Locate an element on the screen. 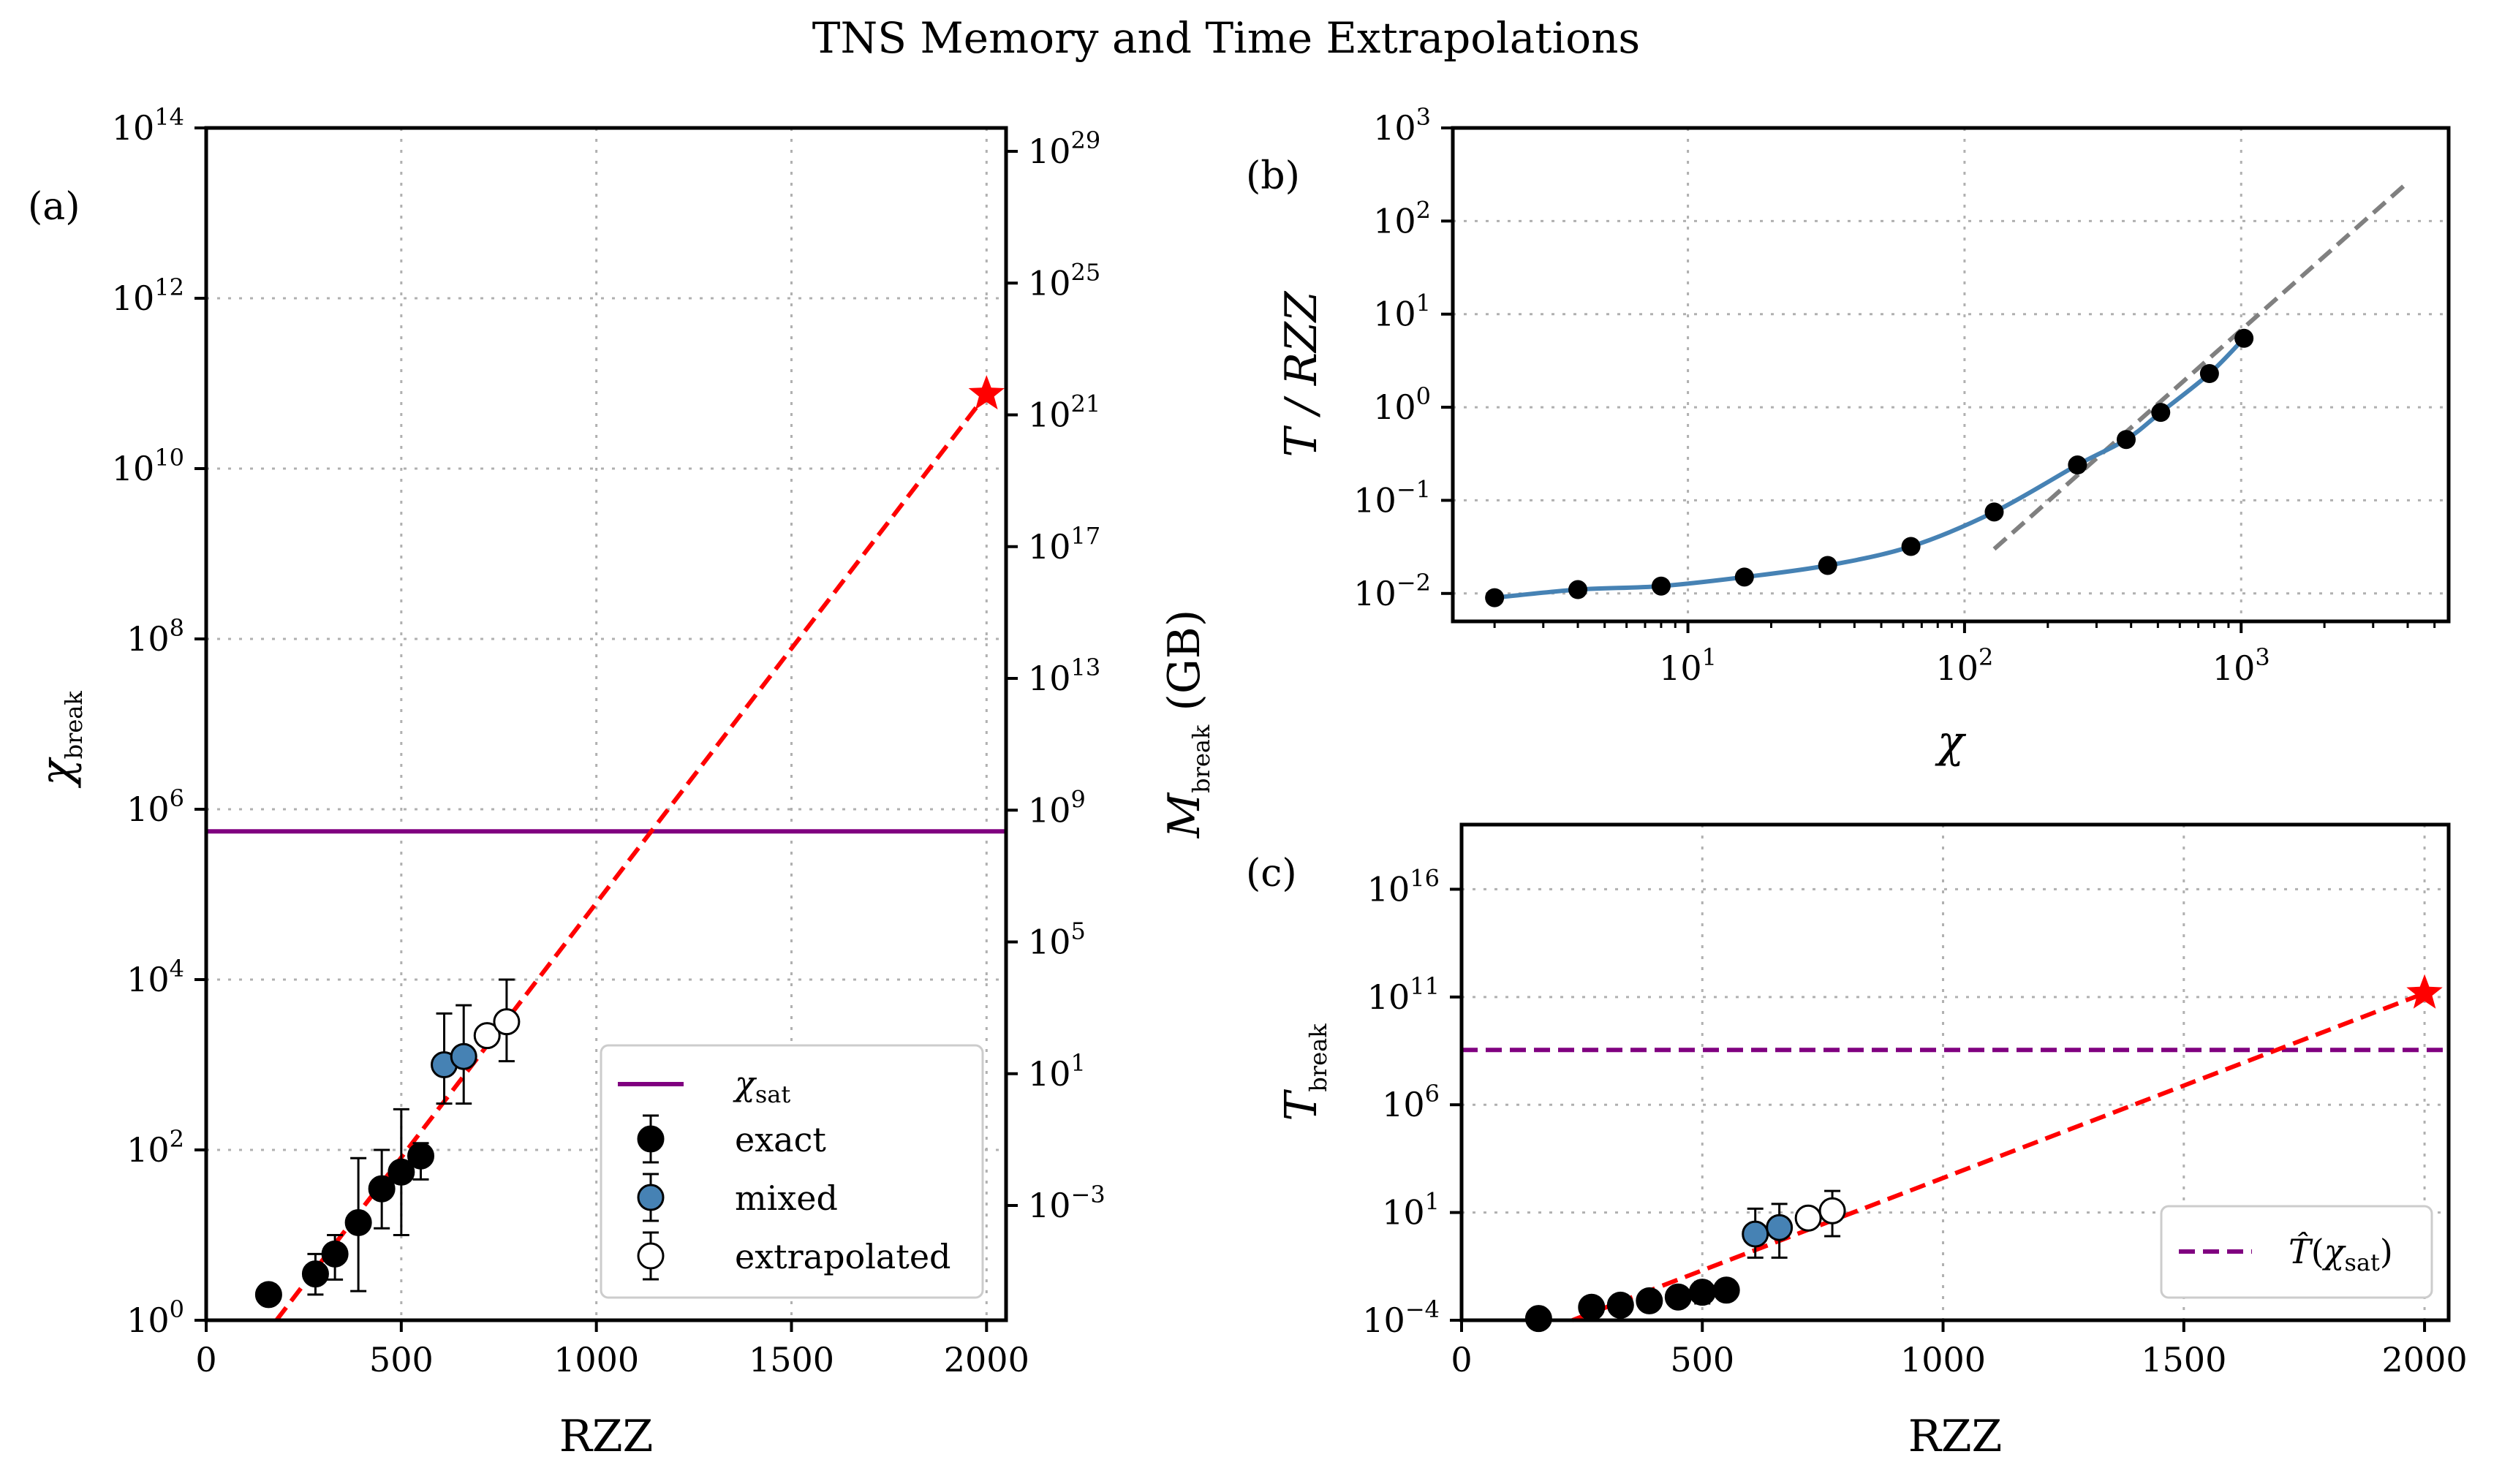 This screenshot has height=1484, width=2502. y-tick-label: 10¹¹ is located at coordinates (1403, 995).